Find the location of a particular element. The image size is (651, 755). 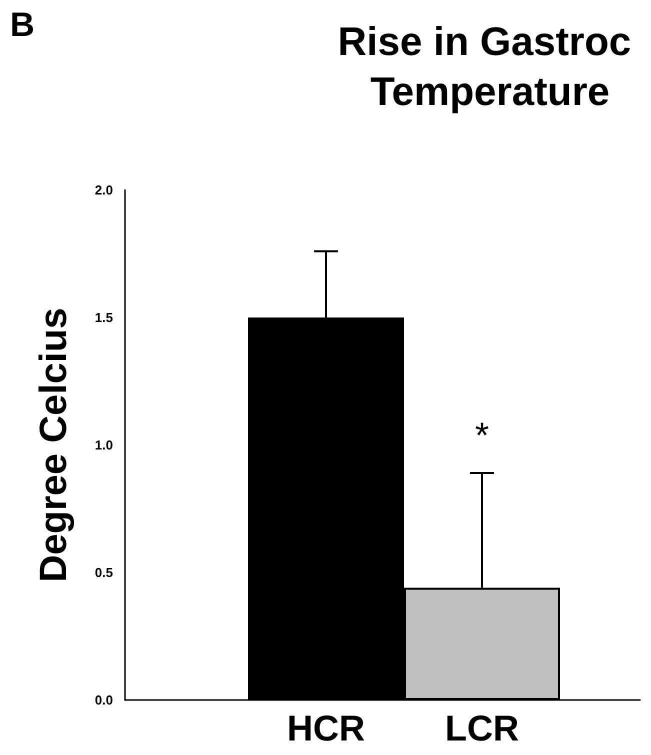

x-tick-label: LCR is located at coordinates (482, 728).